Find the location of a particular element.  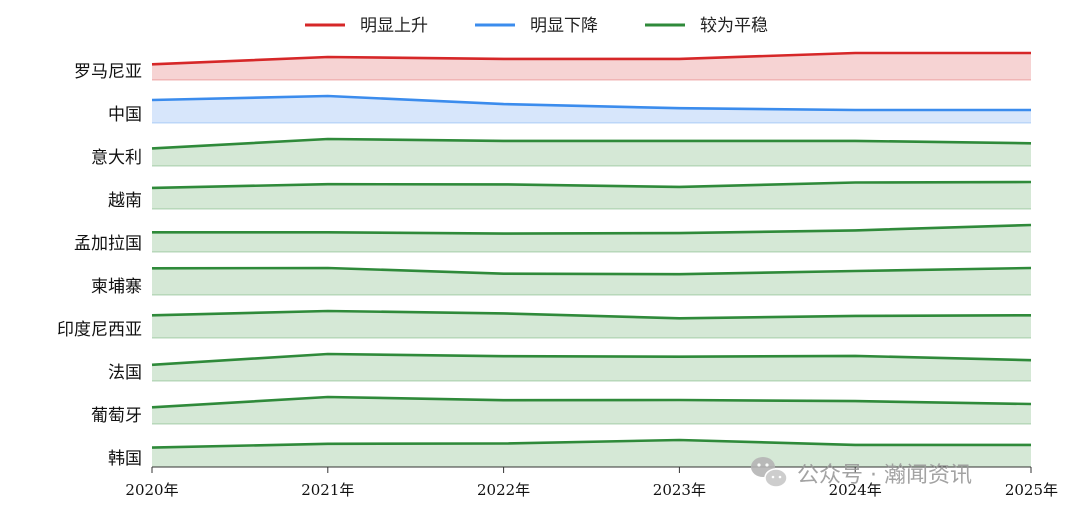

legend-label-up: 明显上升 is located at coordinates (394, 26).